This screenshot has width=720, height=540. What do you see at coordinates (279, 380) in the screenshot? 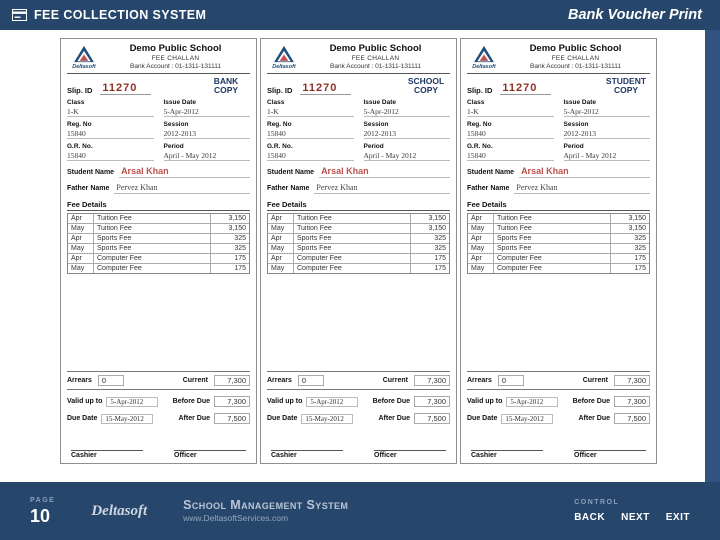
I see `arrears-label: Arrears` at bounding box center [279, 380].